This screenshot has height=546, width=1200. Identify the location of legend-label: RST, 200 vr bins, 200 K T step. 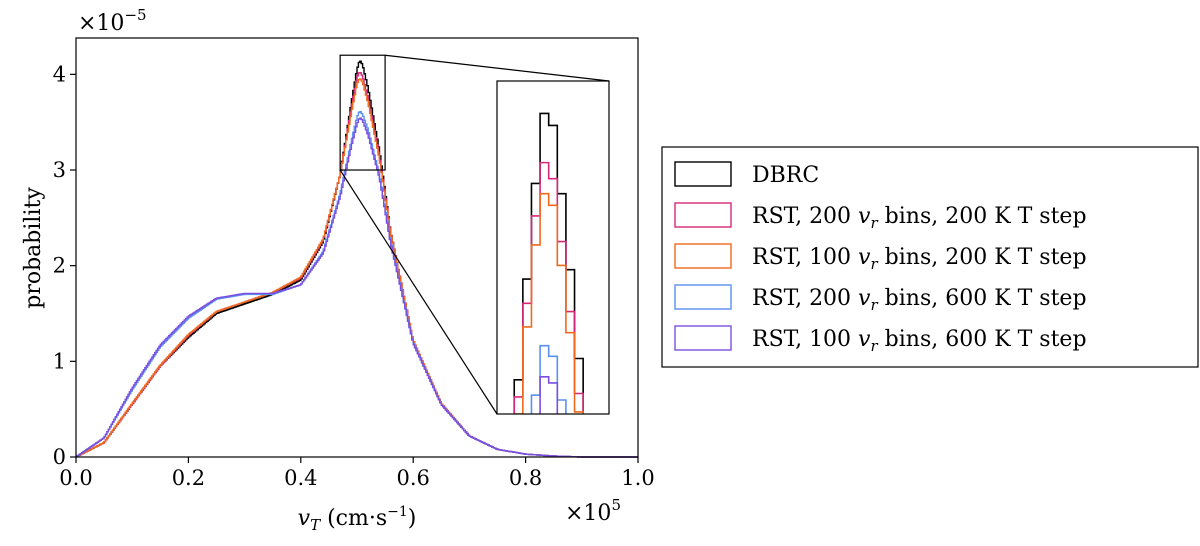
(919, 218).